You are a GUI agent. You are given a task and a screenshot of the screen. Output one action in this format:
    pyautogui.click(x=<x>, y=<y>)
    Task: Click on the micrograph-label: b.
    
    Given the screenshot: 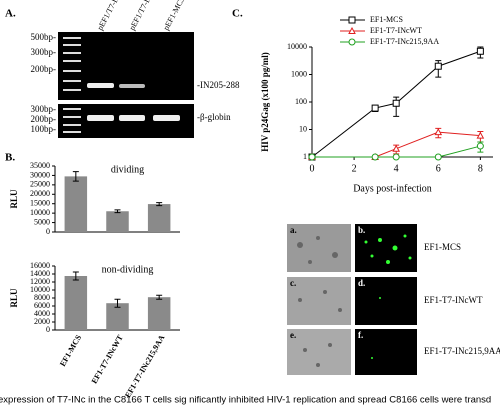 What is the action you would take?
    pyautogui.click(x=361, y=230)
    